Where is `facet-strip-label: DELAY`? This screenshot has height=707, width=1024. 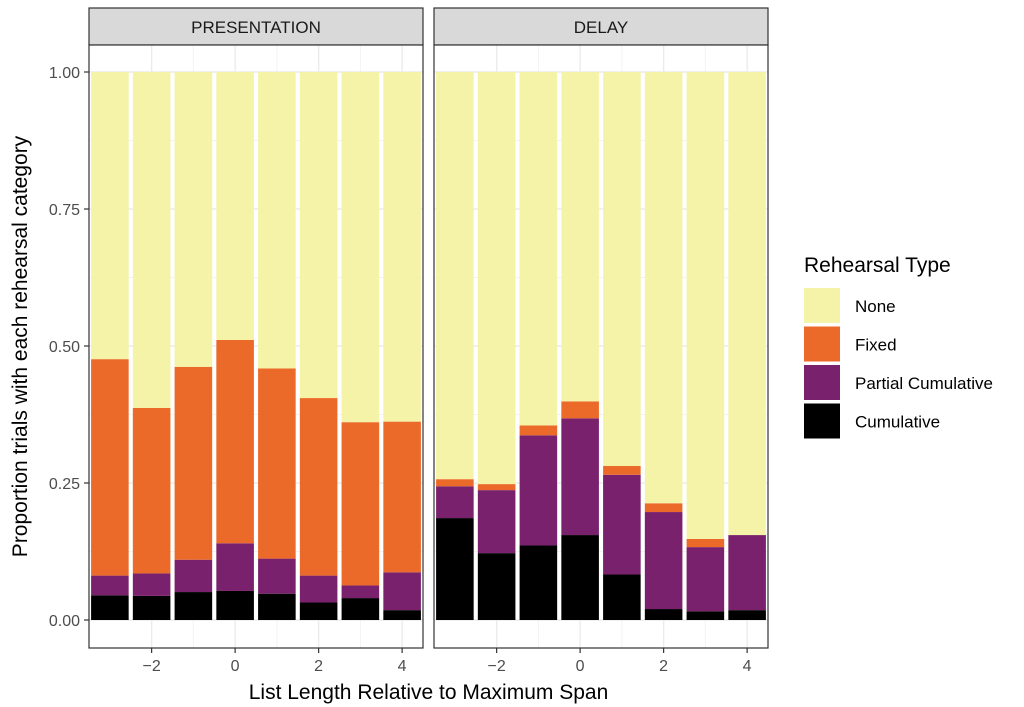 facet-strip-label: DELAY is located at coordinates (601, 27).